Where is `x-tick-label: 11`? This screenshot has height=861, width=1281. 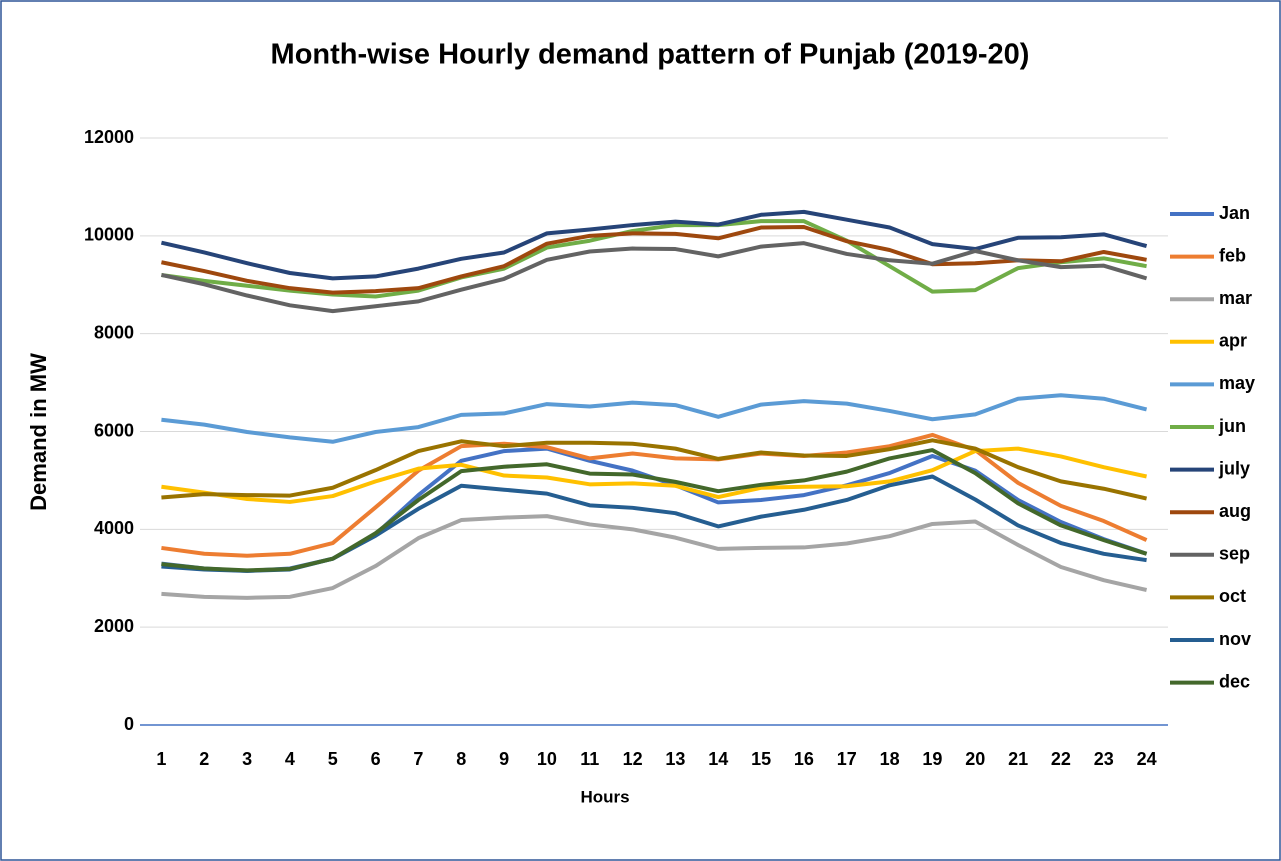 x-tick-label: 11 is located at coordinates (589, 759).